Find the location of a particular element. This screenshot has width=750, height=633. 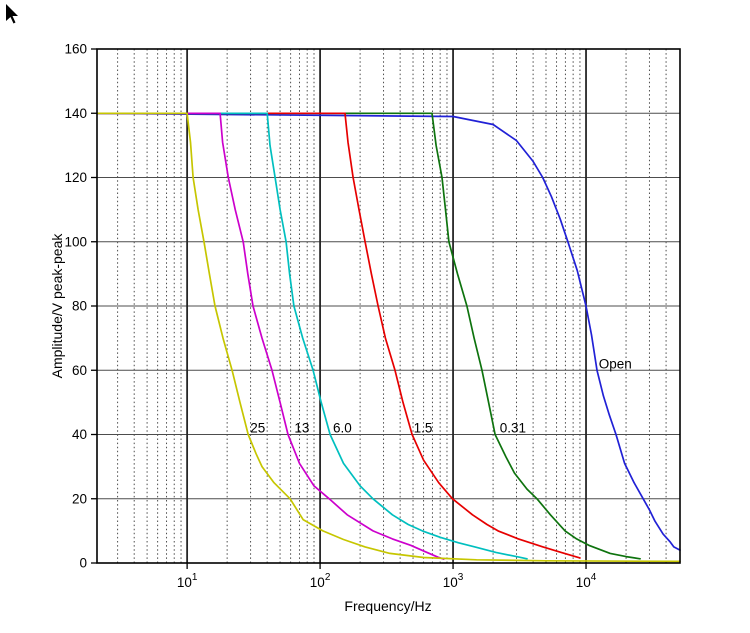

curve-label-13: 13 is located at coordinates (301, 428).